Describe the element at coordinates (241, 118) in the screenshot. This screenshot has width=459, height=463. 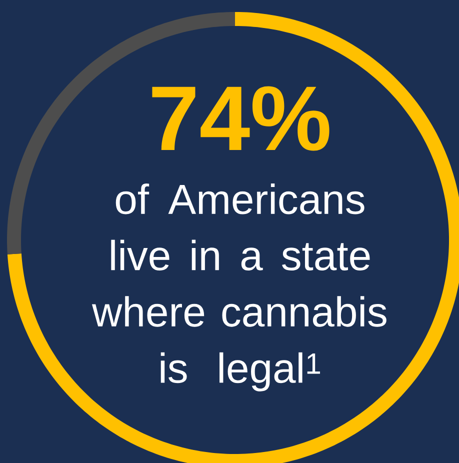
I see `text: 74%` at that location.